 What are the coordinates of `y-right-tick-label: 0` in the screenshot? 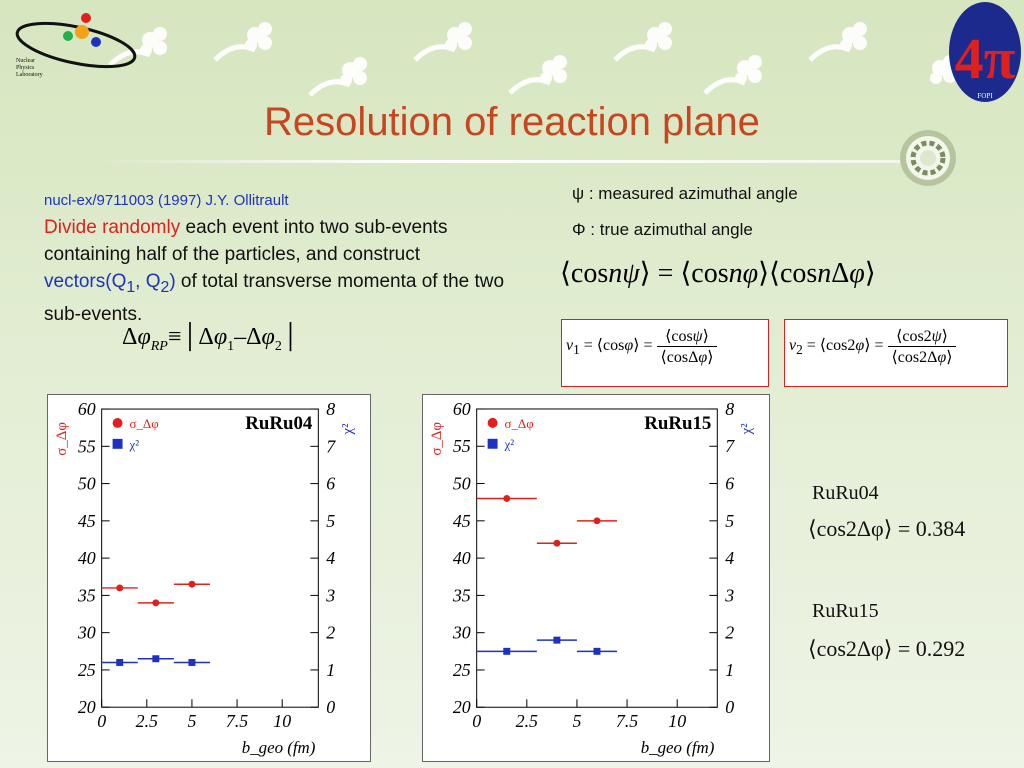 It's located at (729, 707).